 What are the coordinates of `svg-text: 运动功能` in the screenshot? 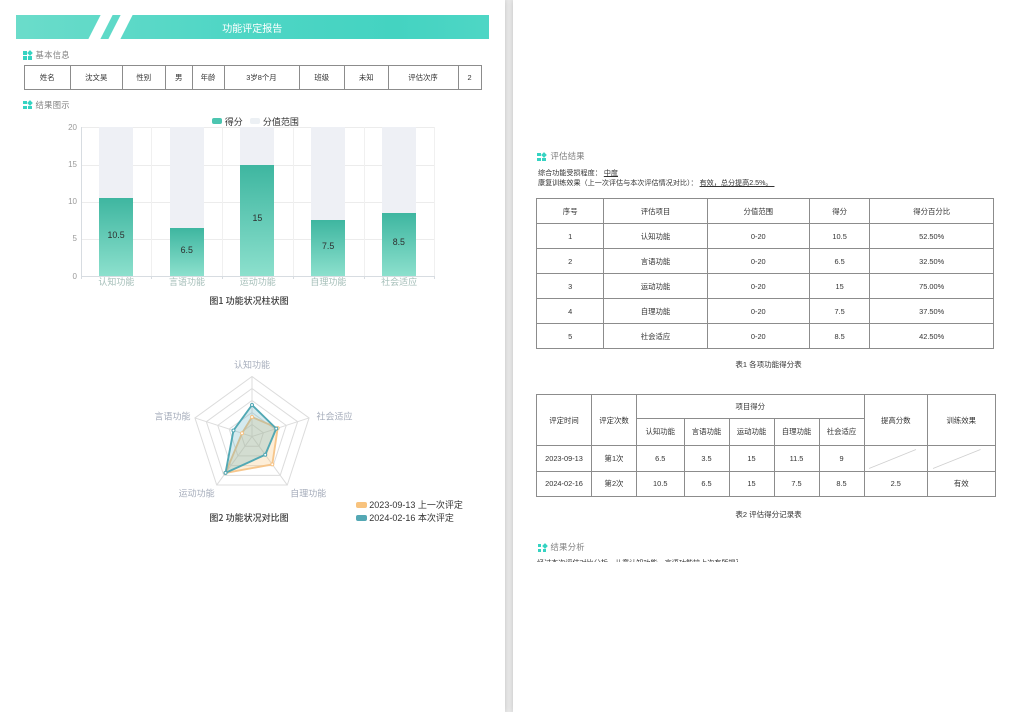 It's located at (197, 493).